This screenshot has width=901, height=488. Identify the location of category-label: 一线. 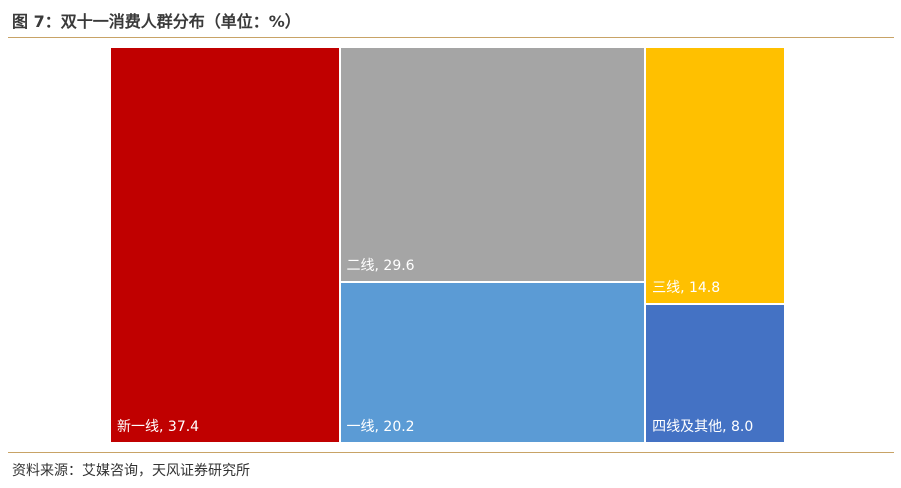
(360, 426).